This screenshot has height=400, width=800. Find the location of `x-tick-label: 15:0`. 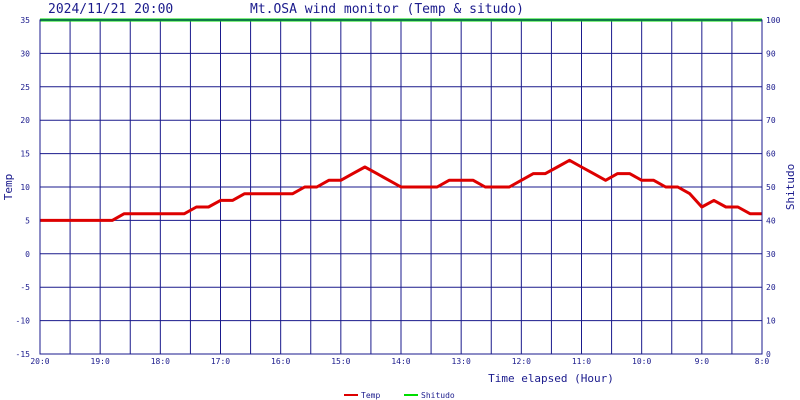

x-tick-label: 15:0 is located at coordinates (340, 361).